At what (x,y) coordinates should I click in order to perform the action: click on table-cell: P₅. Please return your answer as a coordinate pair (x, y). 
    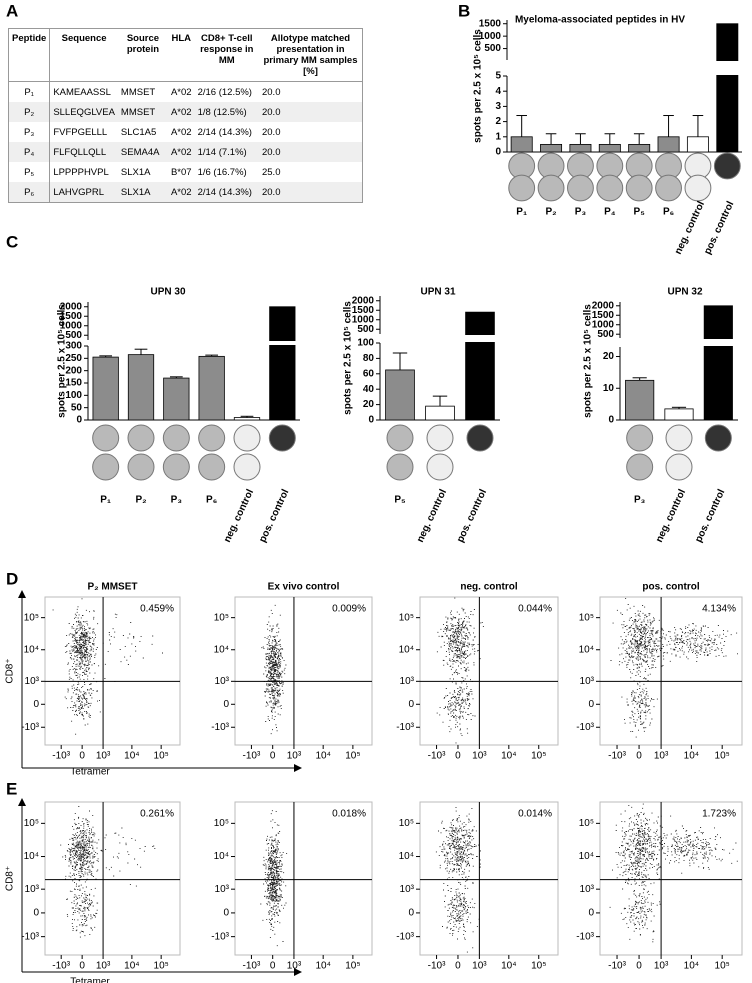
    Looking at the image, I should click on (29, 172).